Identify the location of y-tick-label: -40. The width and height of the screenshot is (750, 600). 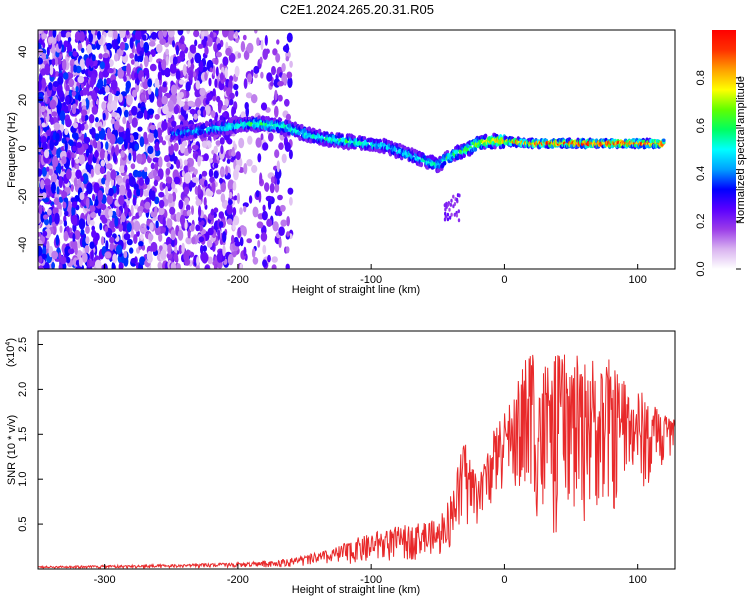
(23, 245).